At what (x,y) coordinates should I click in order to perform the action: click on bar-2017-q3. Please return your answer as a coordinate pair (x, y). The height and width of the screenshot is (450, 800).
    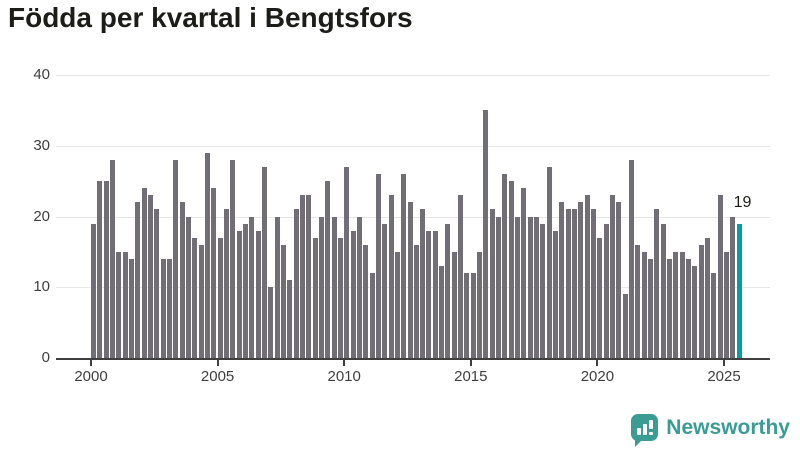
    Looking at the image, I should click on (537, 287).